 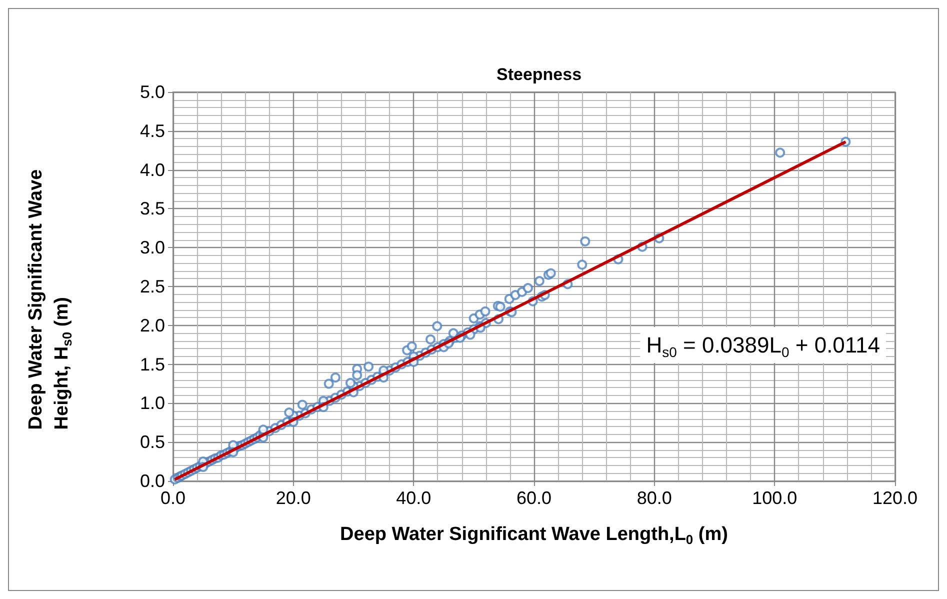 I want to click on x-tick-label: 20.0, so click(x=293, y=498).